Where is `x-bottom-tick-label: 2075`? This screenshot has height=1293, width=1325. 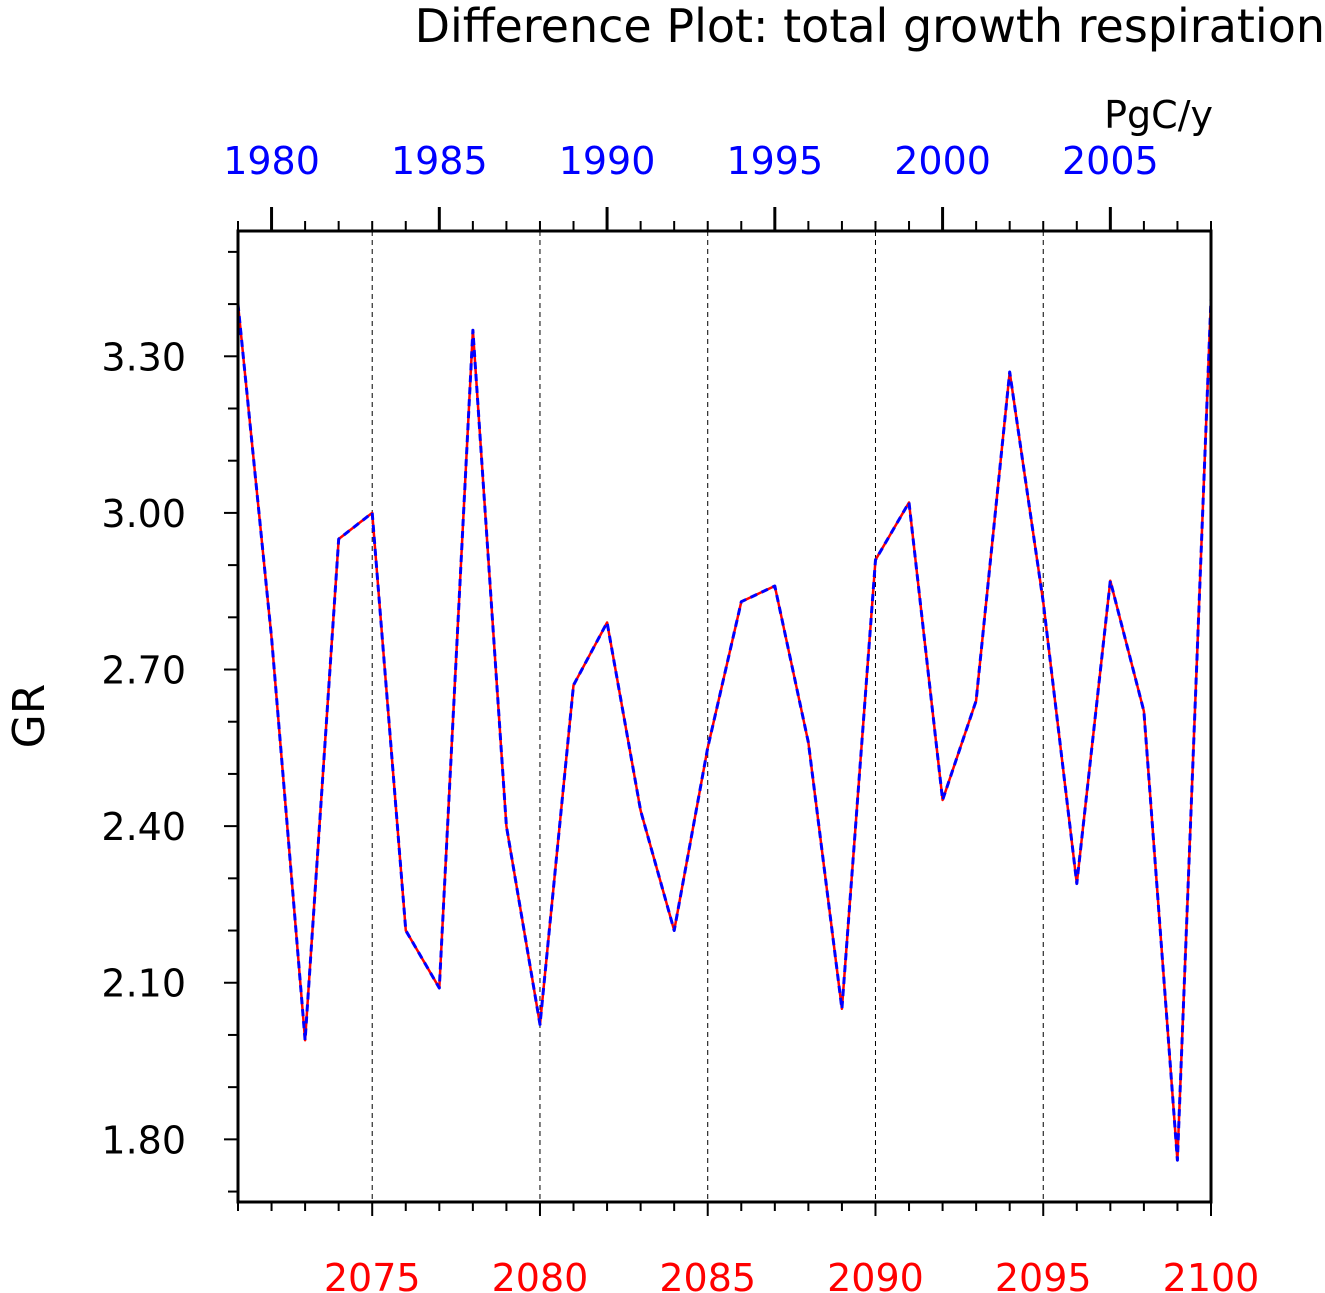 x-bottom-tick-label: 2075 is located at coordinates (372, 1274).